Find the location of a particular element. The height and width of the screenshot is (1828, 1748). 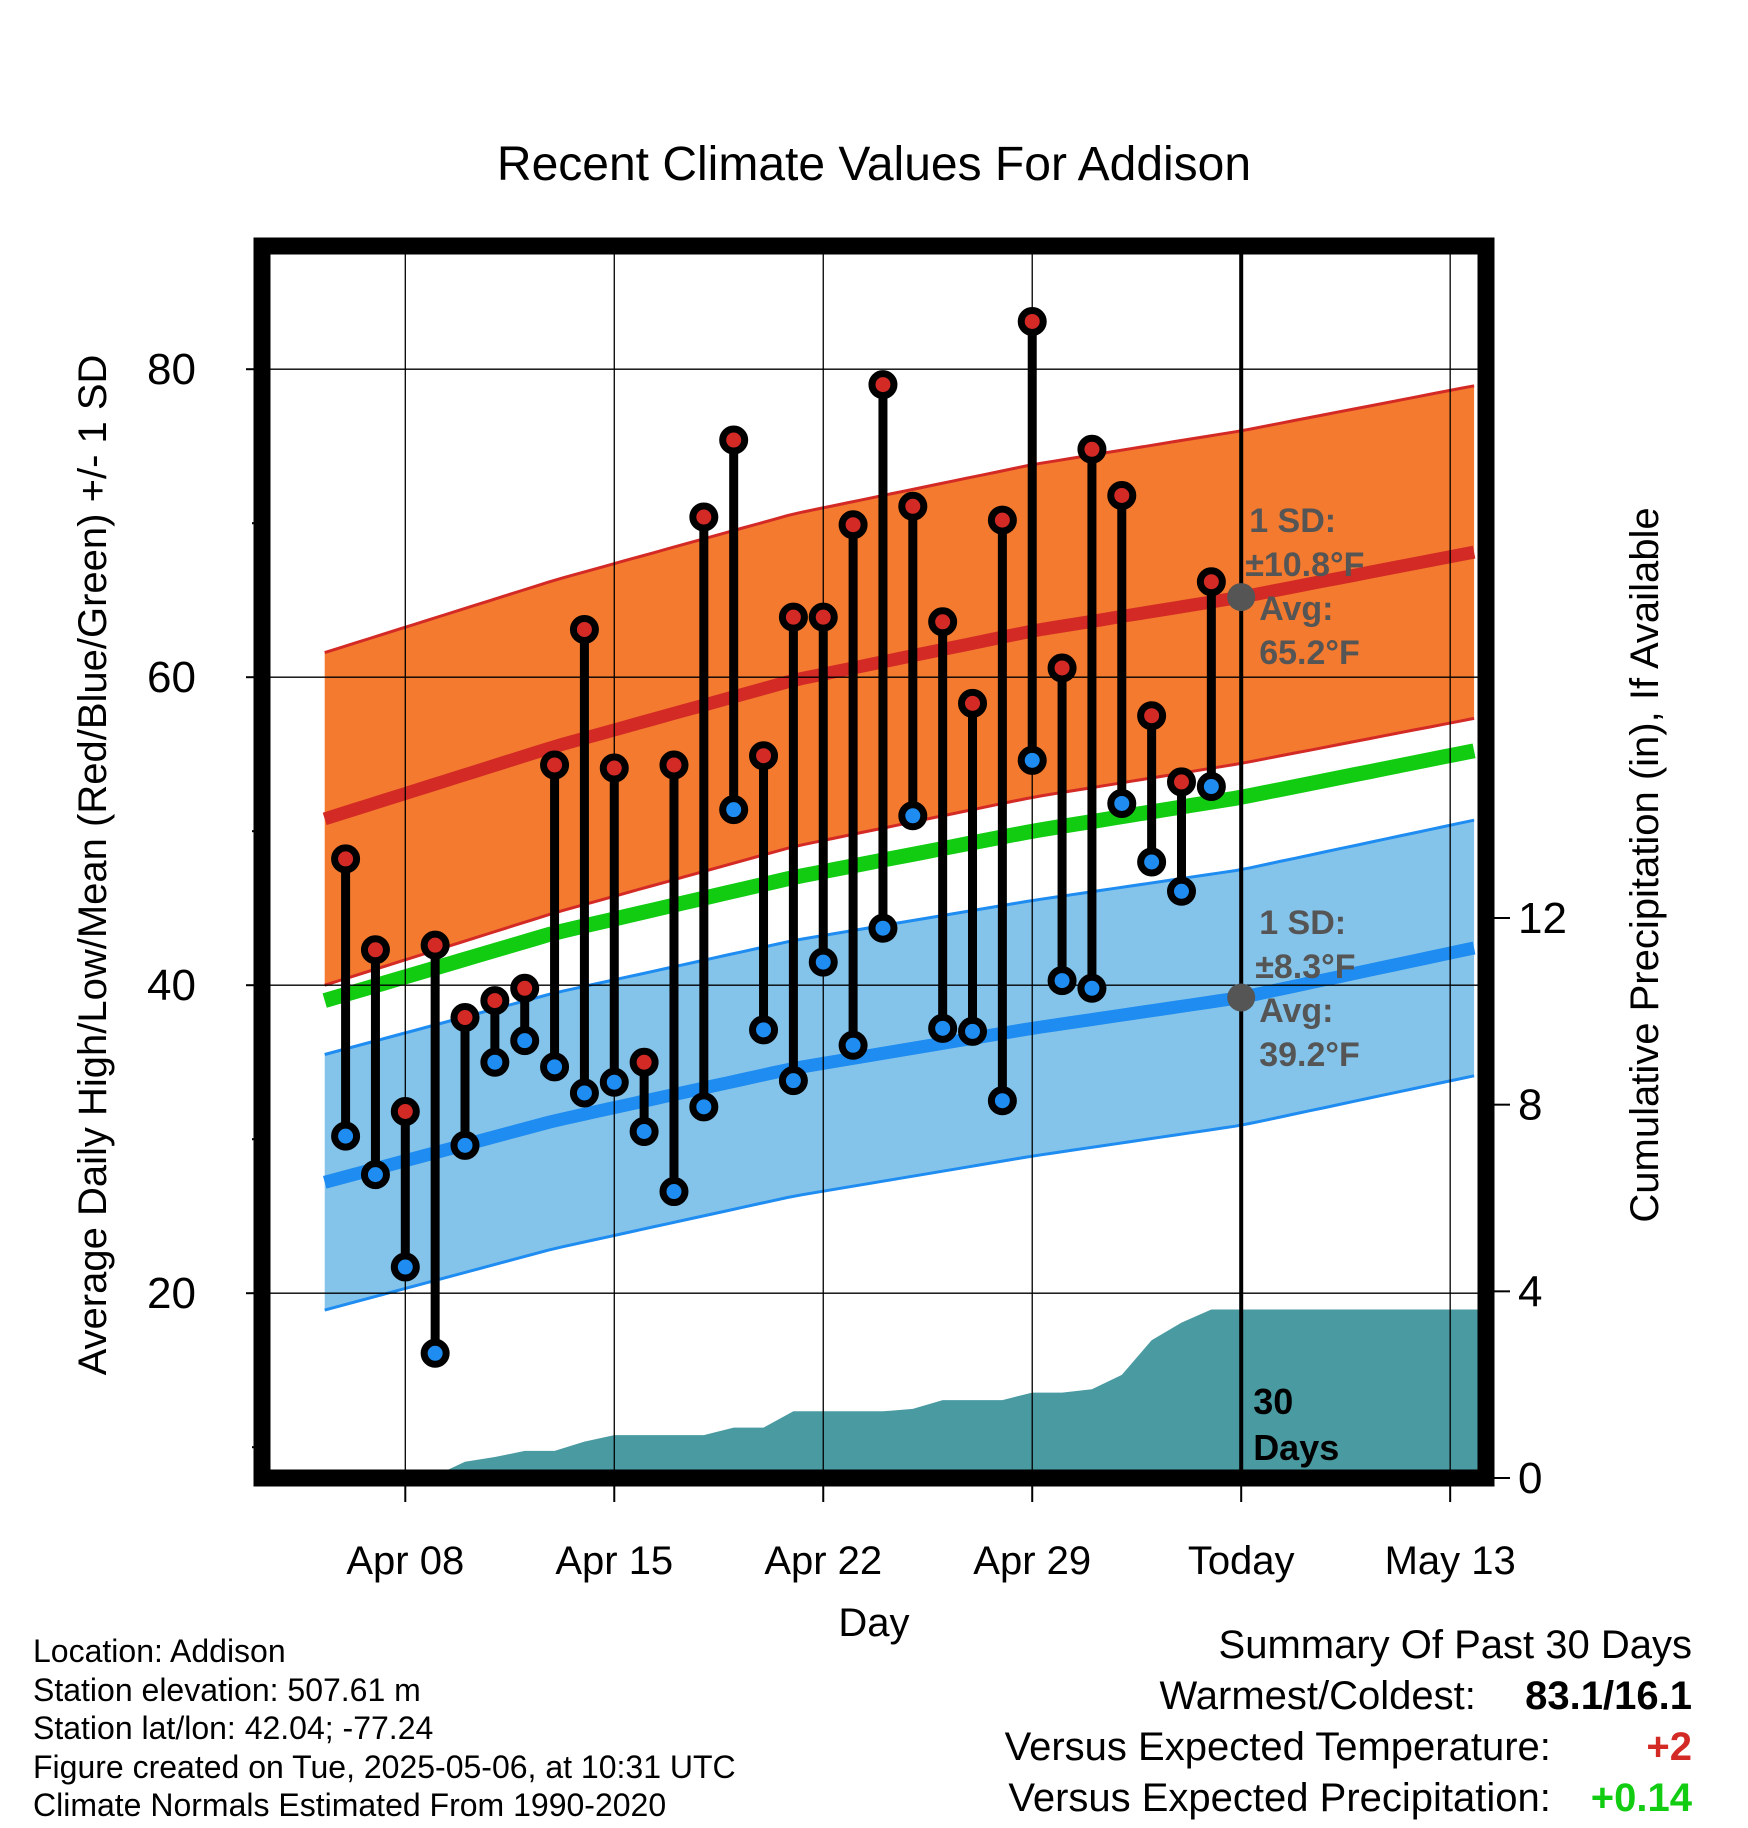

warmest-label: Warmest/Coldest: is located at coordinates (1317, 1696).